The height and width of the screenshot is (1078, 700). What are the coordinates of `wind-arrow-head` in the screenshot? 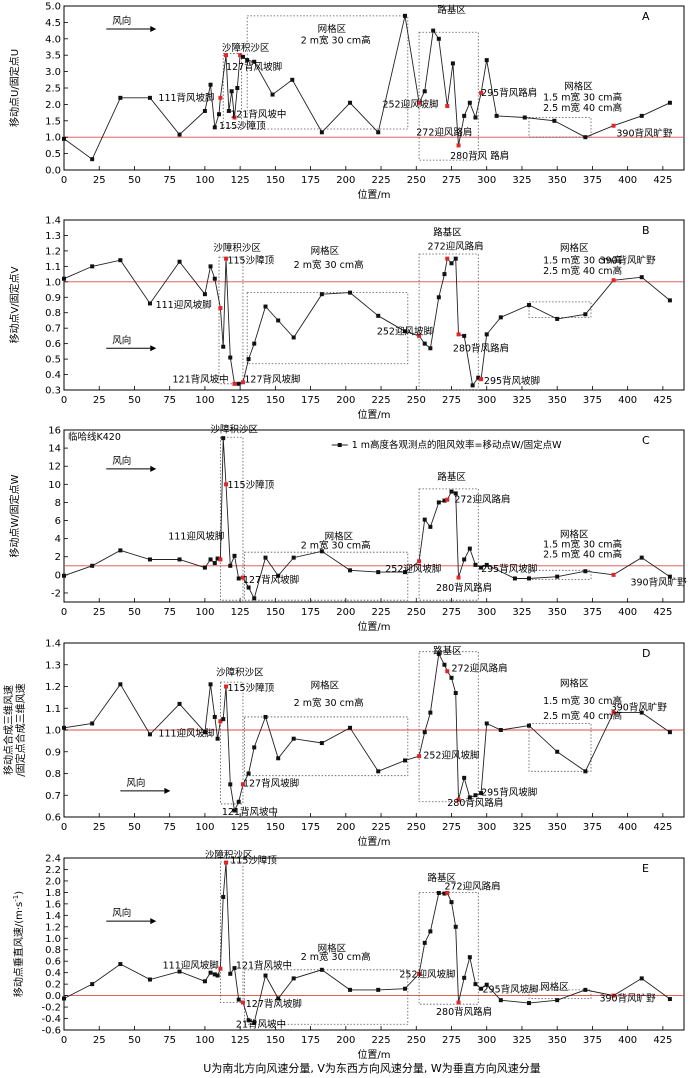 It's located at (167, 790).